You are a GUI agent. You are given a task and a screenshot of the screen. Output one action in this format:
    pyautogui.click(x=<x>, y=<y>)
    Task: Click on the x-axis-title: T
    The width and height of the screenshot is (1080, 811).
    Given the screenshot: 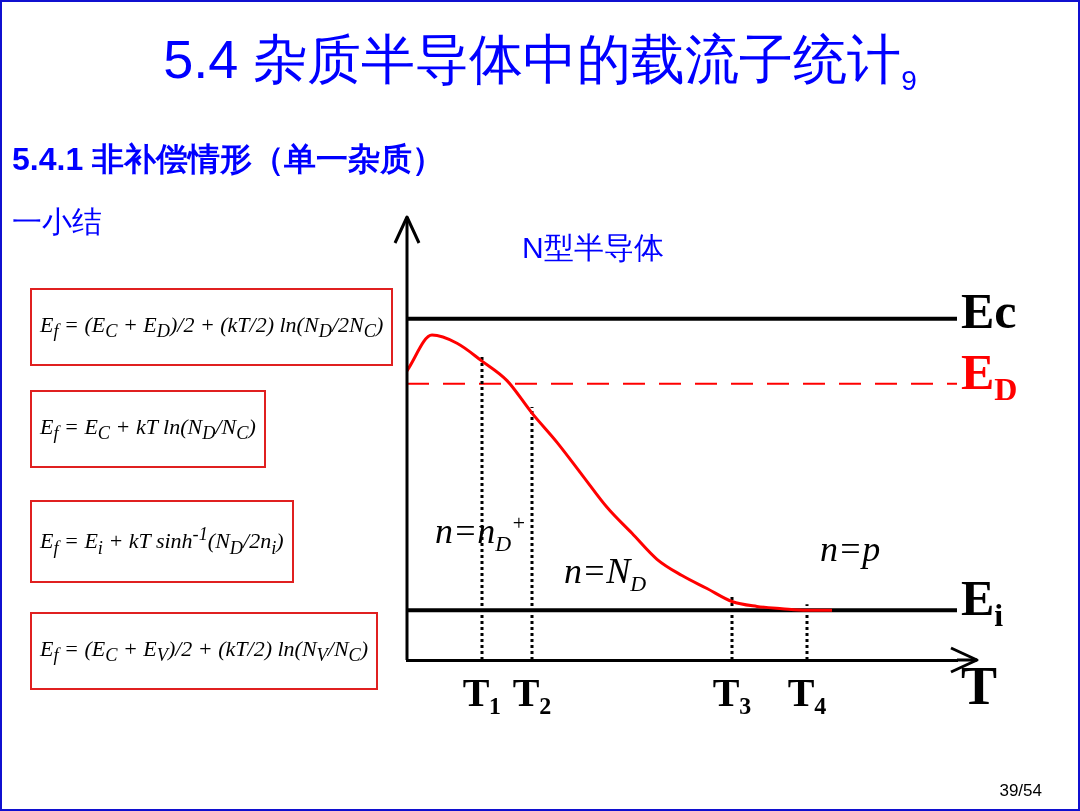 What is the action you would take?
    pyautogui.click(x=979, y=685)
    